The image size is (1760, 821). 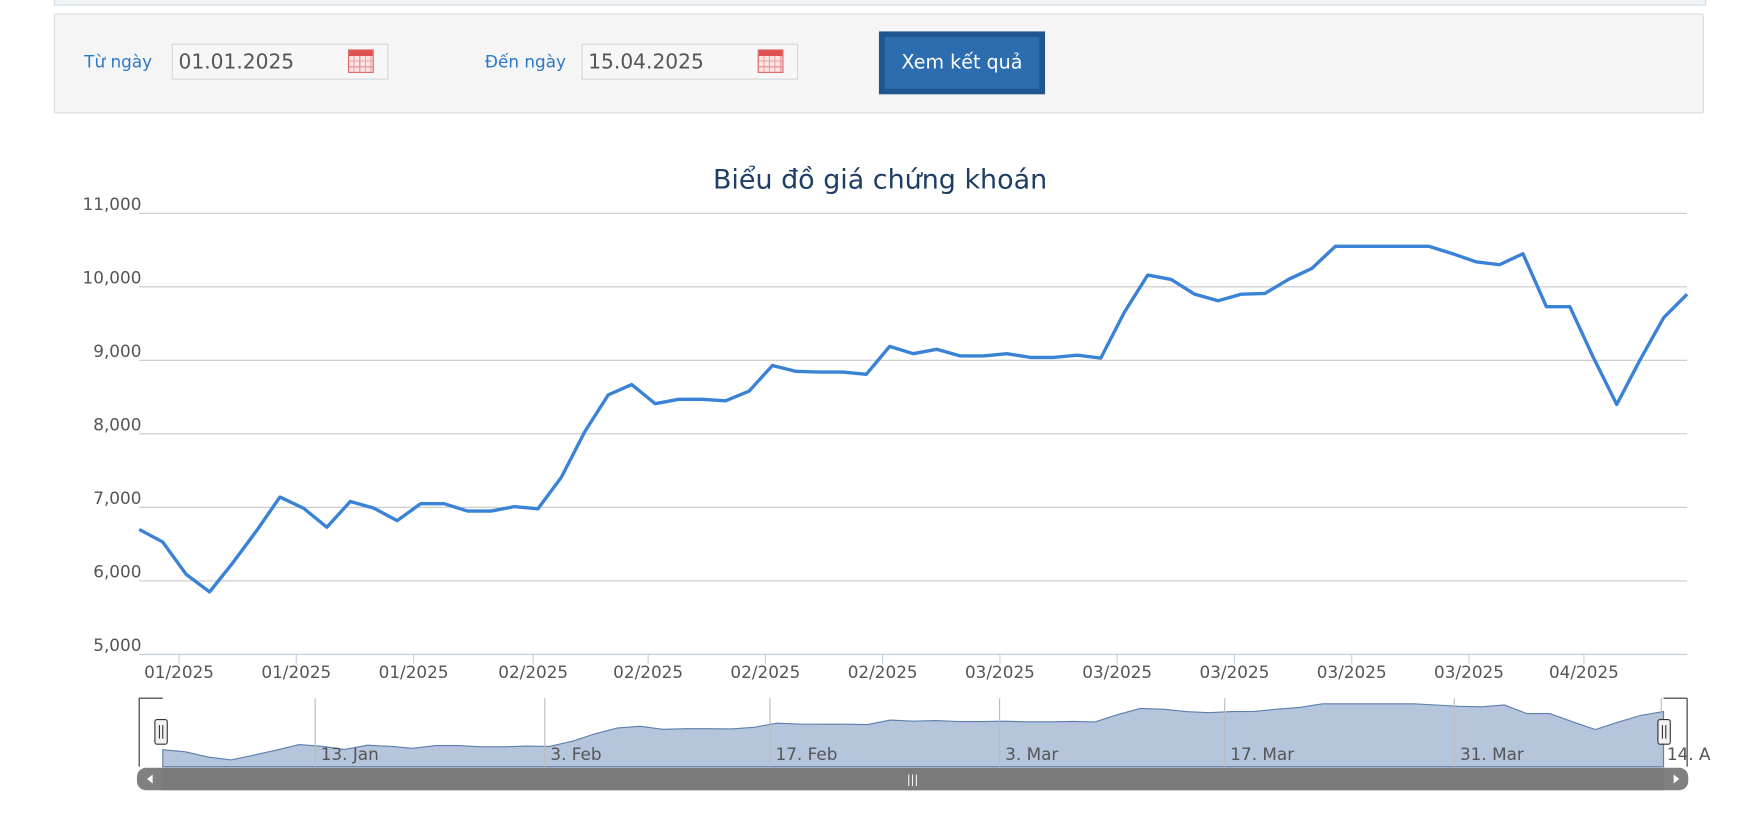 I want to click on navigator-label: 3. Feb, so click(x=575, y=754).